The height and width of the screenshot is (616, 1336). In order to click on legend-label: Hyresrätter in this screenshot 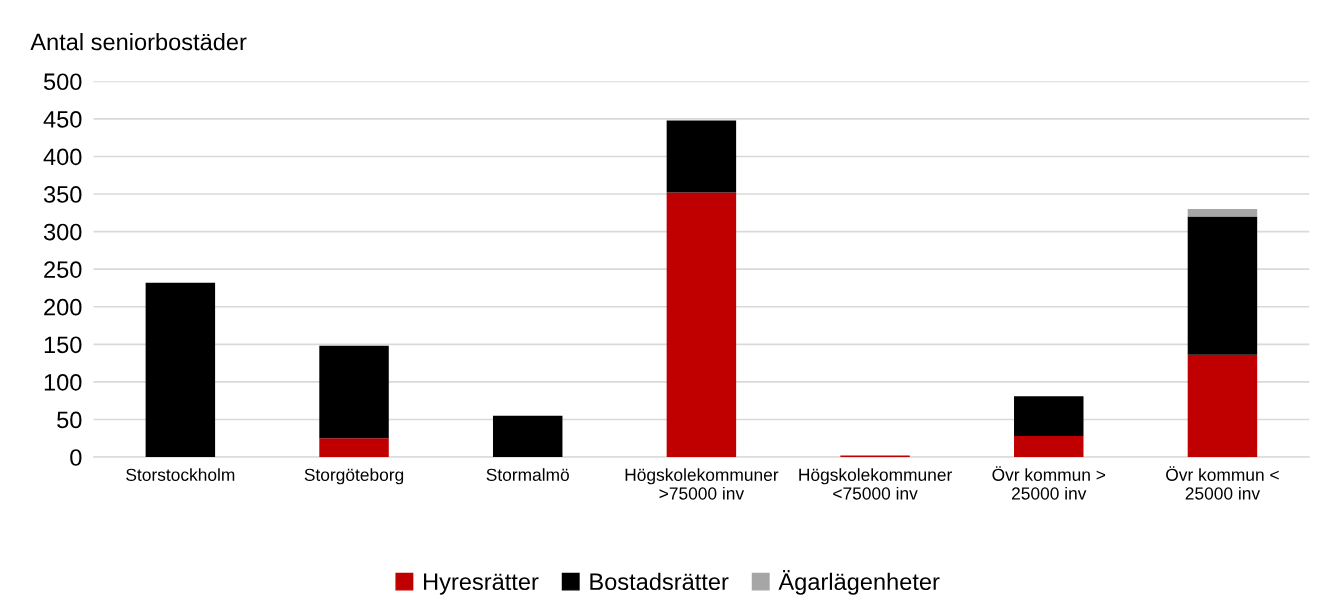, I will do `click(481, 584)`.